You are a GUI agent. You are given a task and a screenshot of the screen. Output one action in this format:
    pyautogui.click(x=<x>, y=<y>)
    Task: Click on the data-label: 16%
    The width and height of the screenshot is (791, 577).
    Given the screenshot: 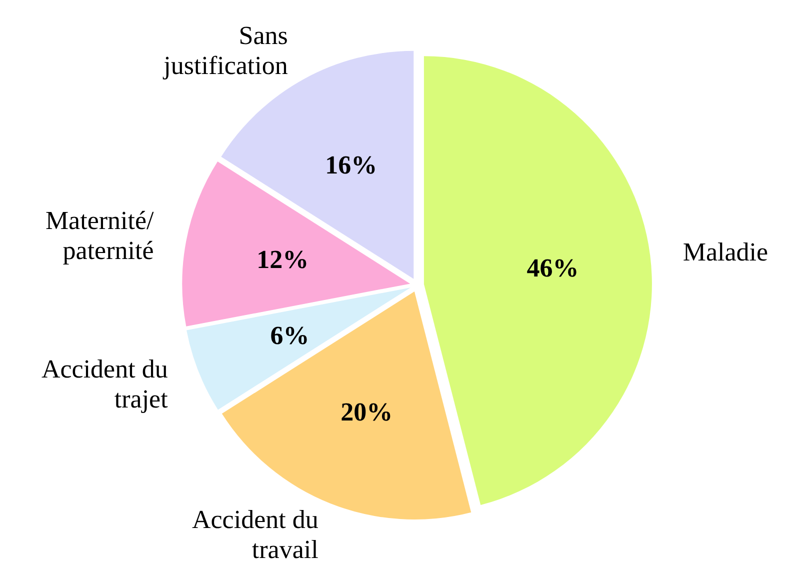 What is the action you would take?
    pyautogui.click(x=351, y=165)
    